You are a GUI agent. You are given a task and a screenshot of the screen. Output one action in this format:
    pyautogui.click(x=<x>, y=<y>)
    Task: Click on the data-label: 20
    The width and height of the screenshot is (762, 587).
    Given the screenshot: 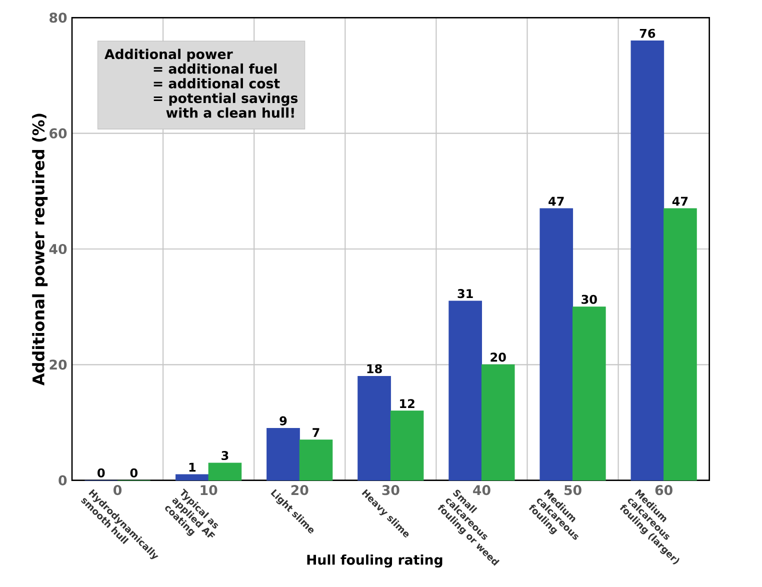 What is the action you would take?
    pyautogui.click(x=498, y=357)
    